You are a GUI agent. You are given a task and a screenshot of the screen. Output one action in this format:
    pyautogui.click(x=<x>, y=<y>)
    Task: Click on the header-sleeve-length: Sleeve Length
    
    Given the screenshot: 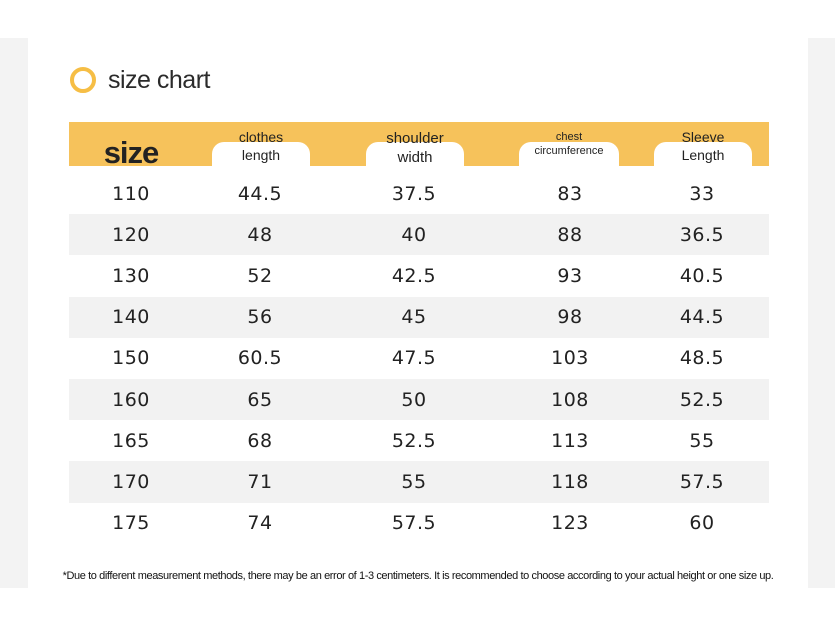 What is the action you would take?
    pyautogui.click(x=703, y=146)
    